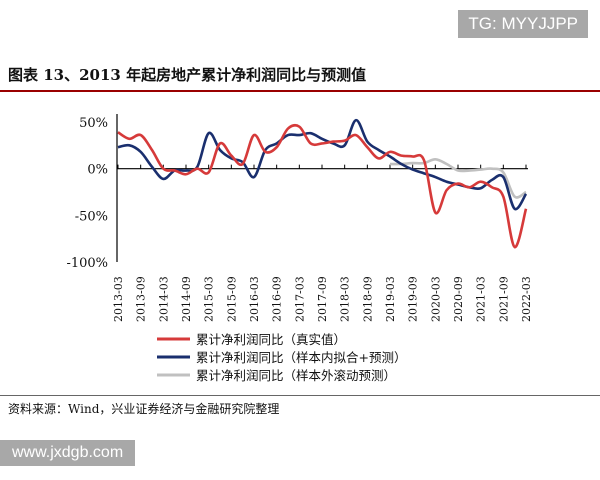  Describe the element at coordinates (503, 299) in the screenshot. I see `x-tick-label: 2021-09` at that location.